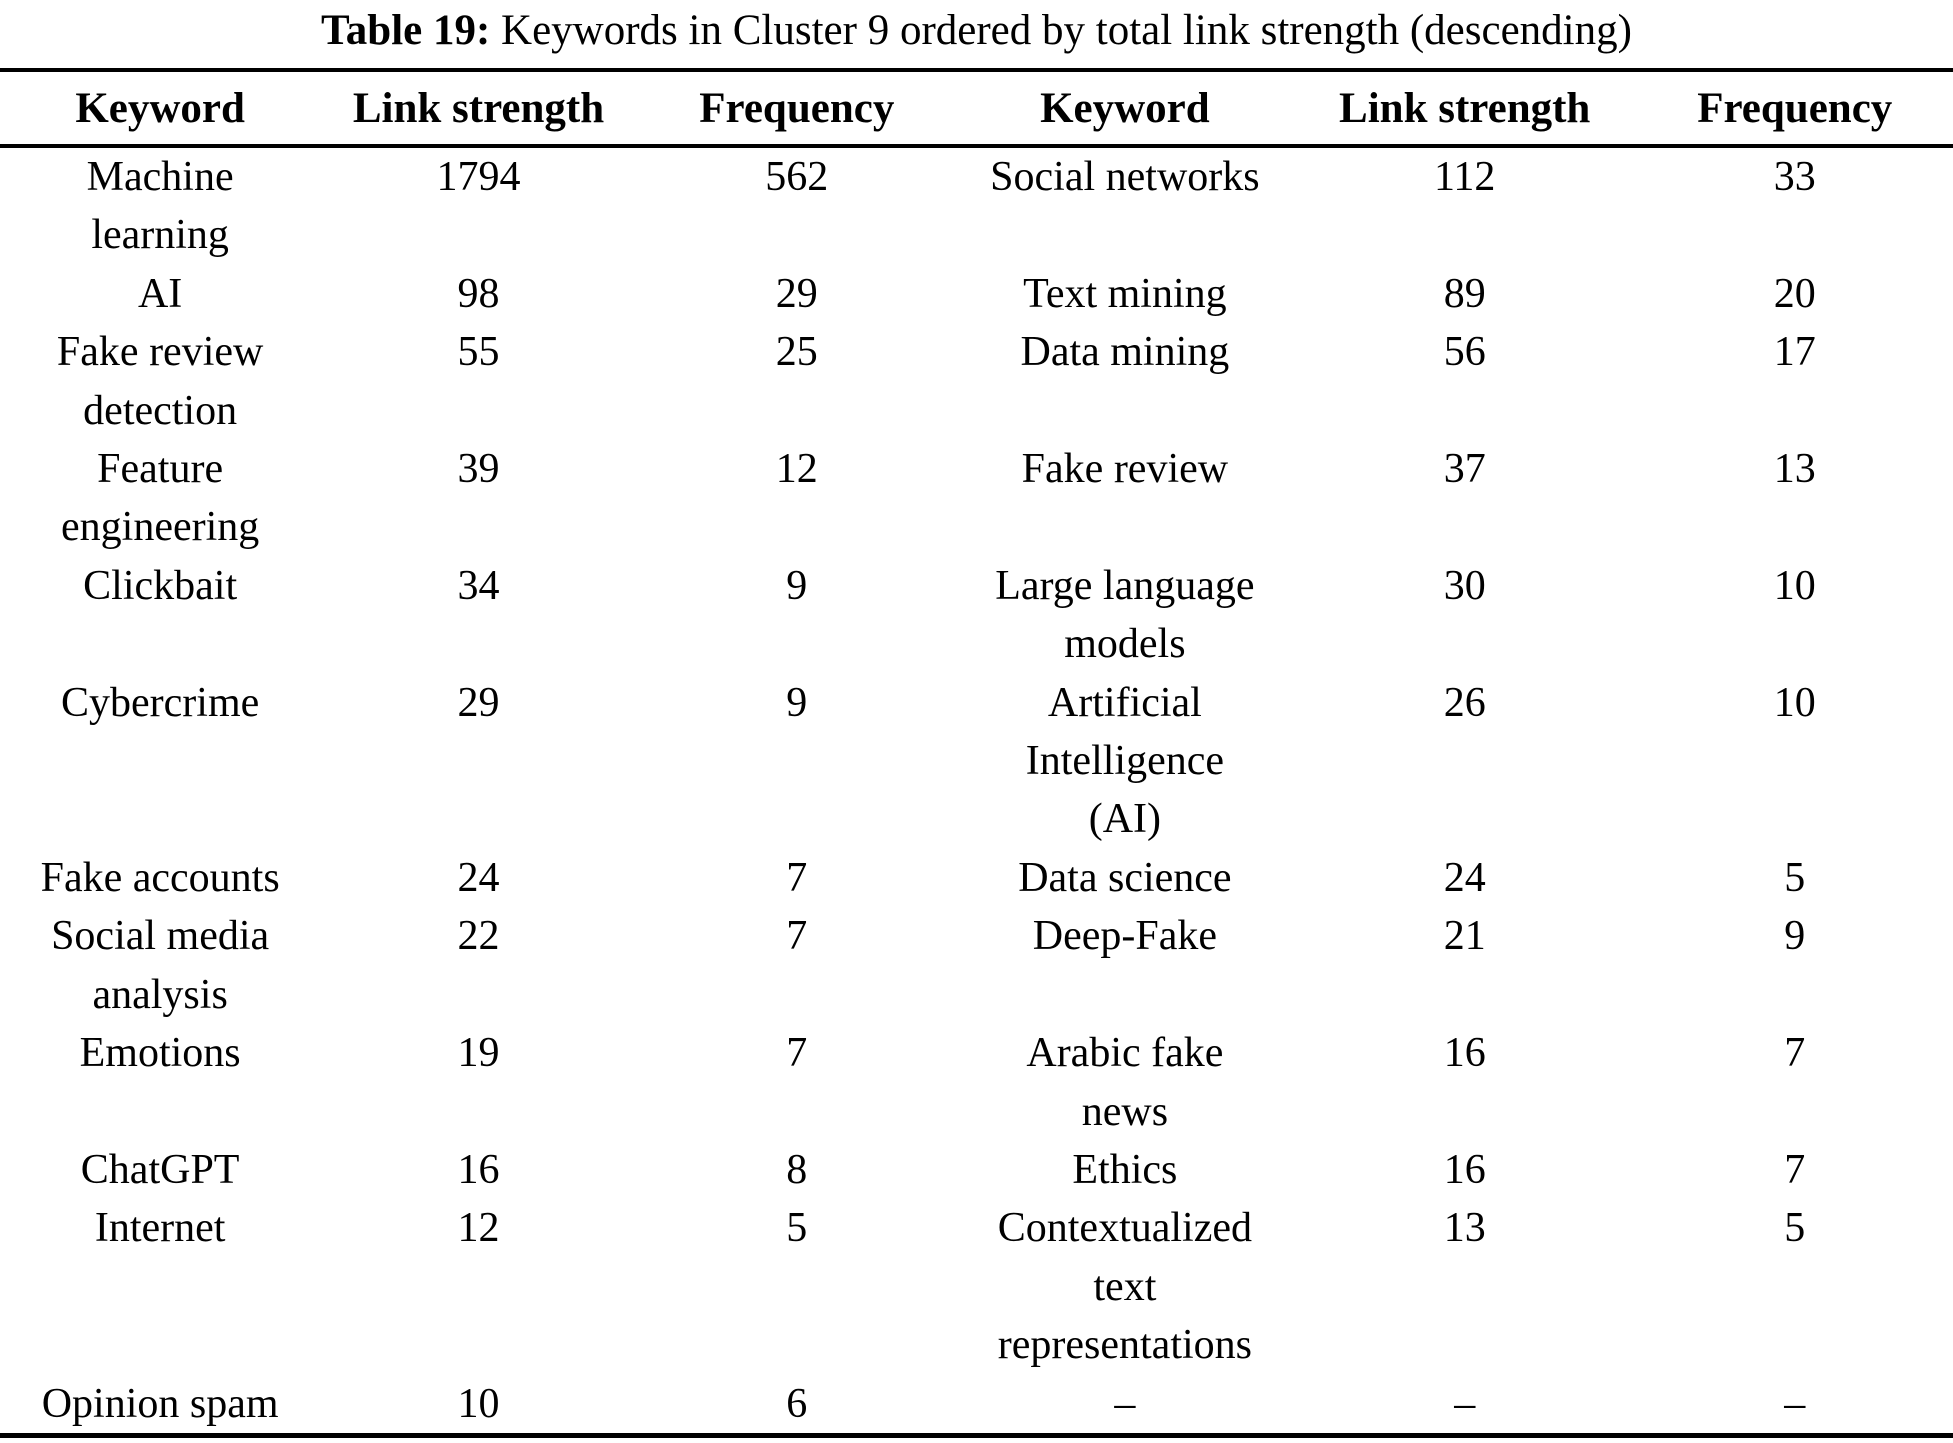 The width and height of the screenshot is (1953, 1443). What do you see at coordinates (478, 1403) in the screenshot?
I see `link-strength-cell: 10` at bounding box center [478, 1403].